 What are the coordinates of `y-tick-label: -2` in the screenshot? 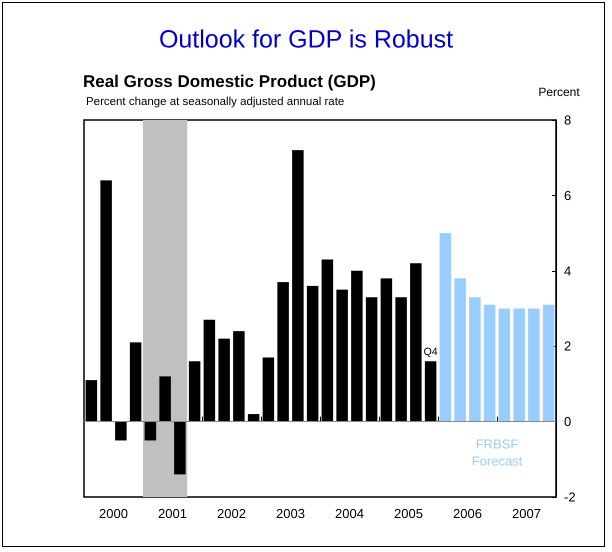 It's located at (570, 497).